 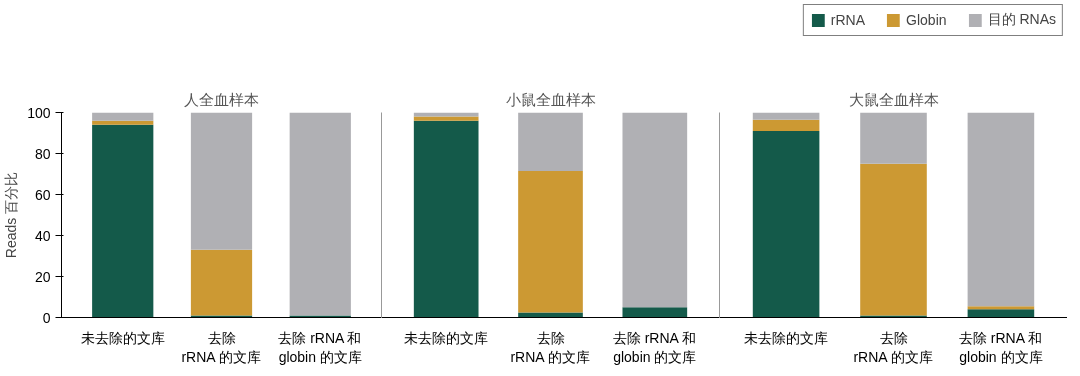 What do you see at coordinates (39, 112) in the screenshot?
I see `y-tick-label: 100` at bounding box center [39, 112].